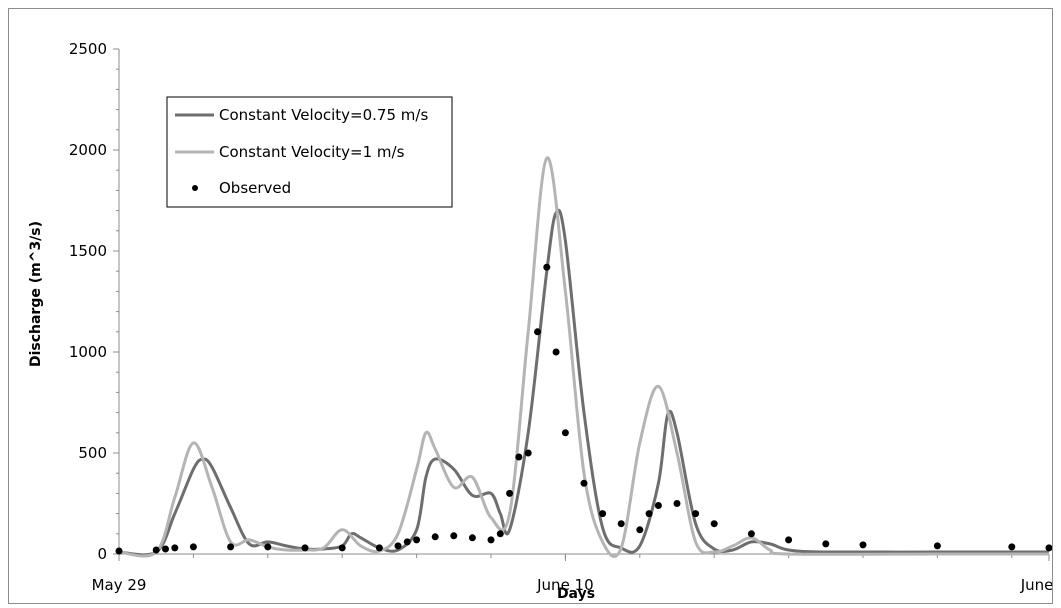 This screenshot has height=608, width=1061. Describe the element at coordinates (88, 49) in the screenshot. I see `y-tick-label: 2500` at that location.